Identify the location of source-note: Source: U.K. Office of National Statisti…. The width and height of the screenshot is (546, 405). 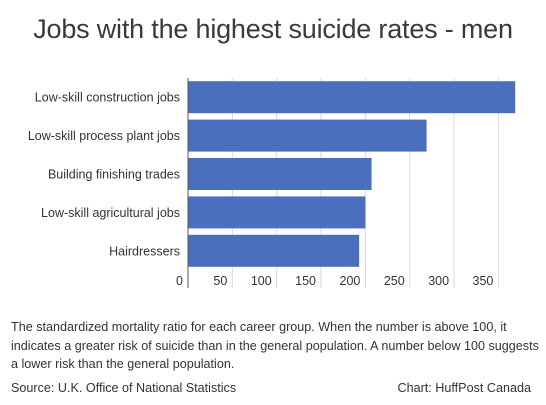
(124, 388).